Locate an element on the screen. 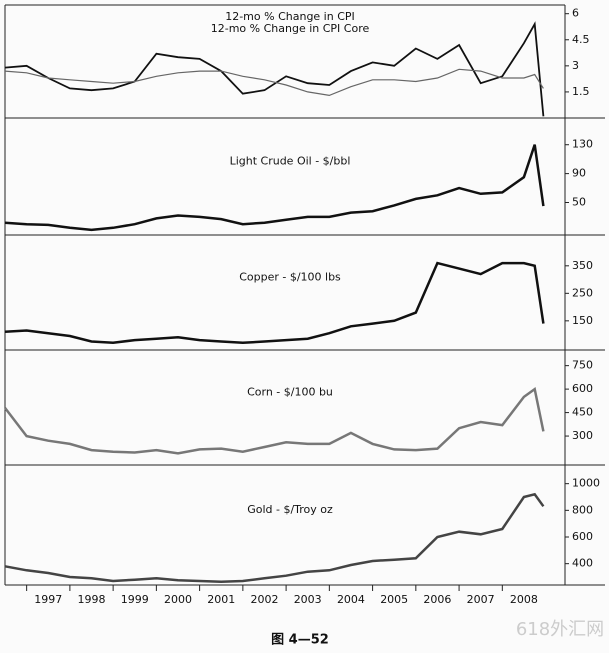 The width and height of the screenshot is (609, 653). x-tick-label: 2006 is located at coordinates (437, 599).